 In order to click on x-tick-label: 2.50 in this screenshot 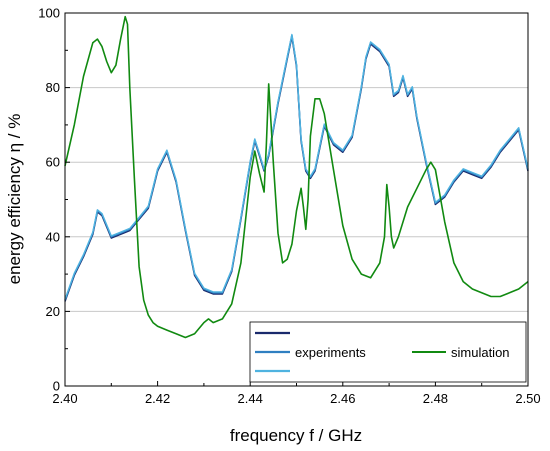, I will do `click(527, 398)`.